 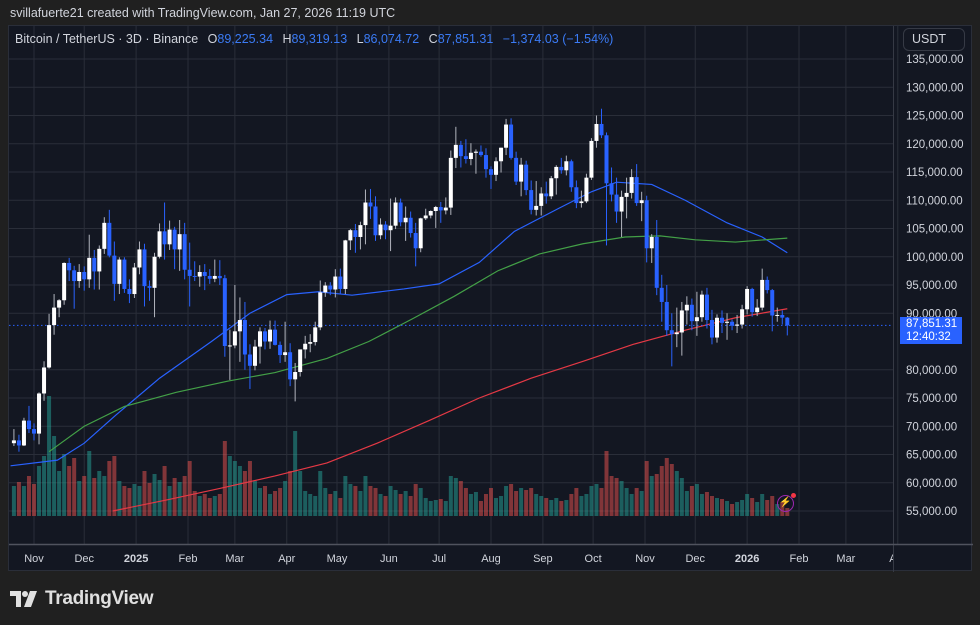 I want to click on low-label: L, so click(x=360, y=39).